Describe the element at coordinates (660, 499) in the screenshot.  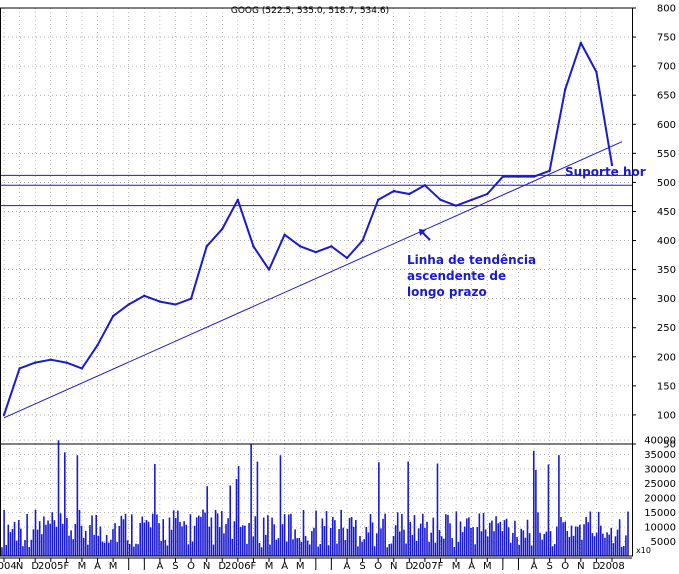
I see `volume-tick-label: 20000` at that location.